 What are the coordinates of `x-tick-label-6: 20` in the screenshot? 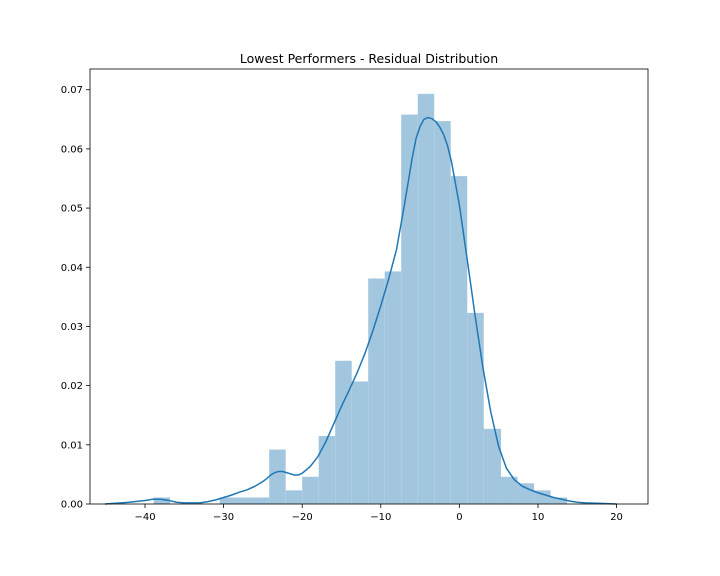 It's located at (616, 517).